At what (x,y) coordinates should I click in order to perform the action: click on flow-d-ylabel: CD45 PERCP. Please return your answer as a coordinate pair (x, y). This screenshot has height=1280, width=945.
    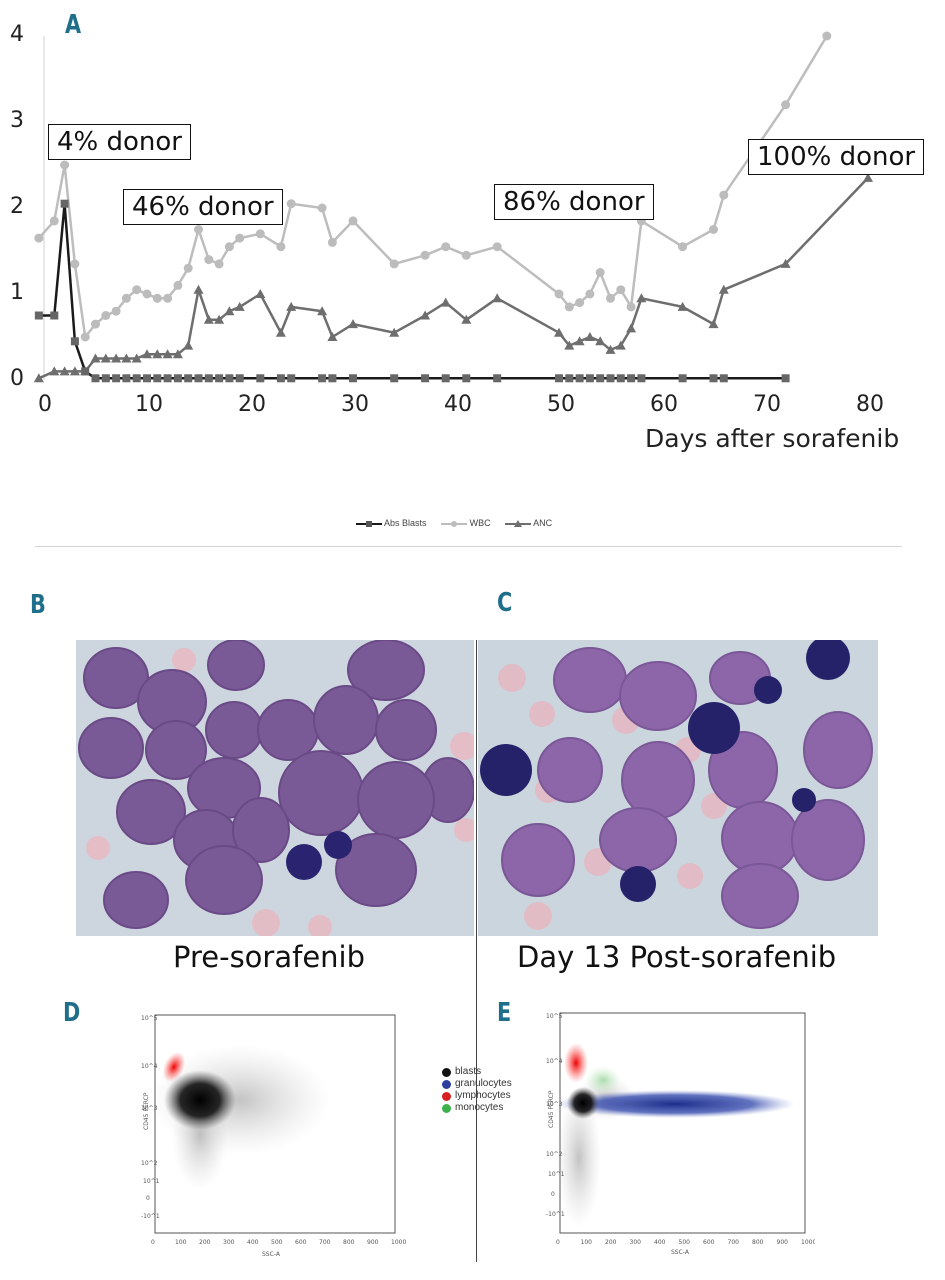
    Looking at the image, I should click on (146, 1111).